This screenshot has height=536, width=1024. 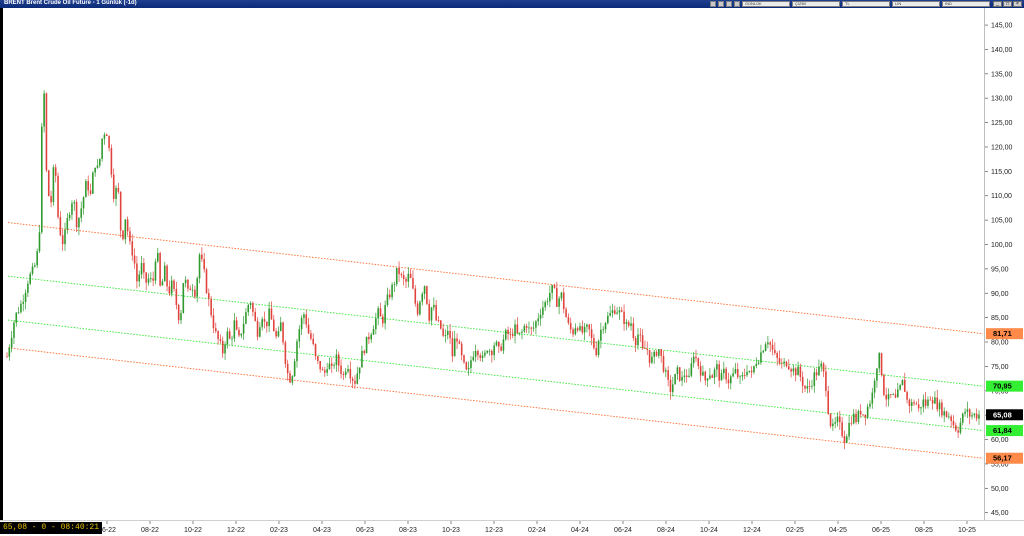 I want to click on chart-toolbar: GÜNLÜK ÇİZİM TL LİN İND, so click(x=850, y=4).